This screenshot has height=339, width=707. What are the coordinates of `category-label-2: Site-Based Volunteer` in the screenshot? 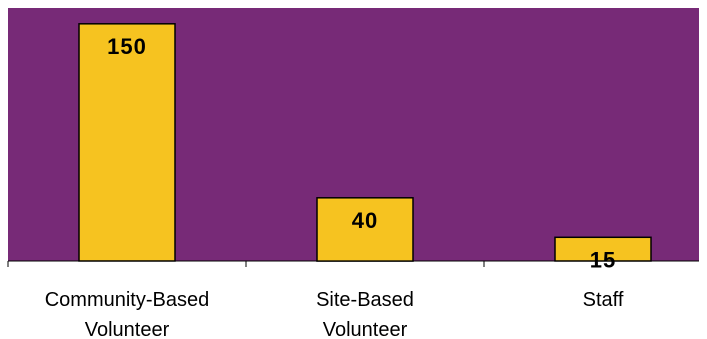 It's located at (365, 314).